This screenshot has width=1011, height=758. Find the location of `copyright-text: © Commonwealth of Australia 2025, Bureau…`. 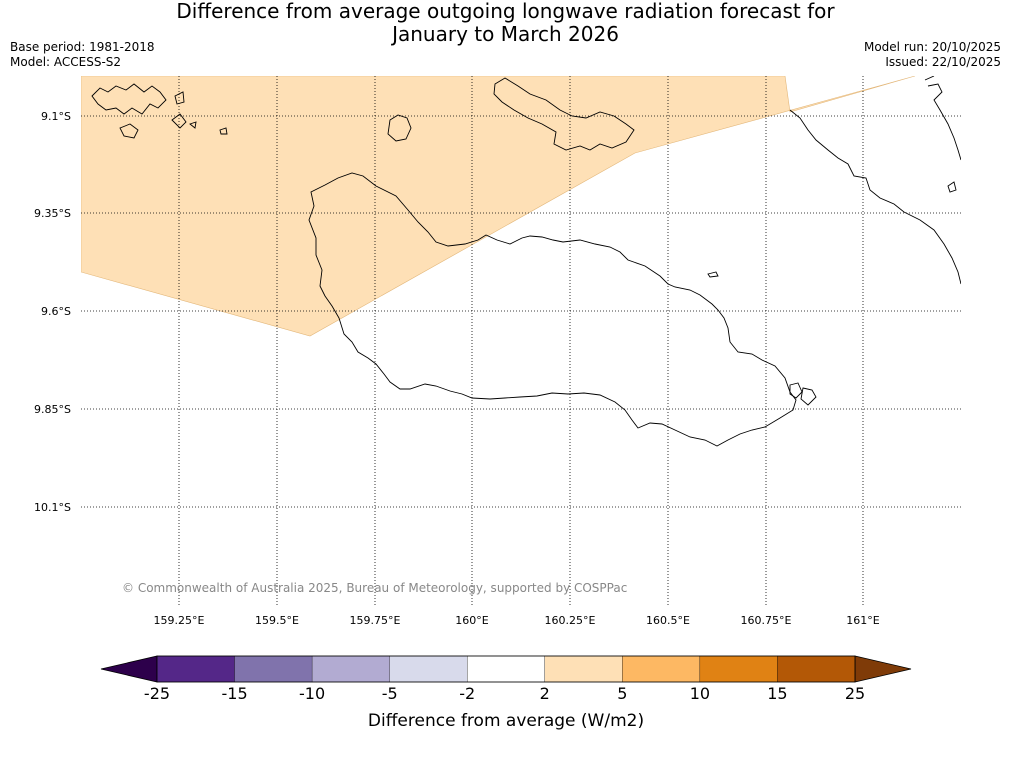

copyright-text: © Commonwealth of Australia 2025, Bureau… is located at coordinates (374, 588).